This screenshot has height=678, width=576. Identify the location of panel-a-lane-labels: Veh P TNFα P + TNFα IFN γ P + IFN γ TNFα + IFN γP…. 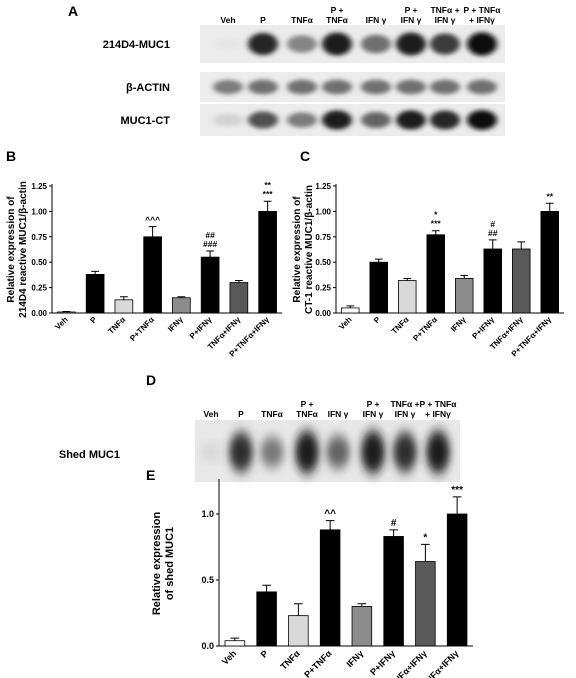
(360, 15).